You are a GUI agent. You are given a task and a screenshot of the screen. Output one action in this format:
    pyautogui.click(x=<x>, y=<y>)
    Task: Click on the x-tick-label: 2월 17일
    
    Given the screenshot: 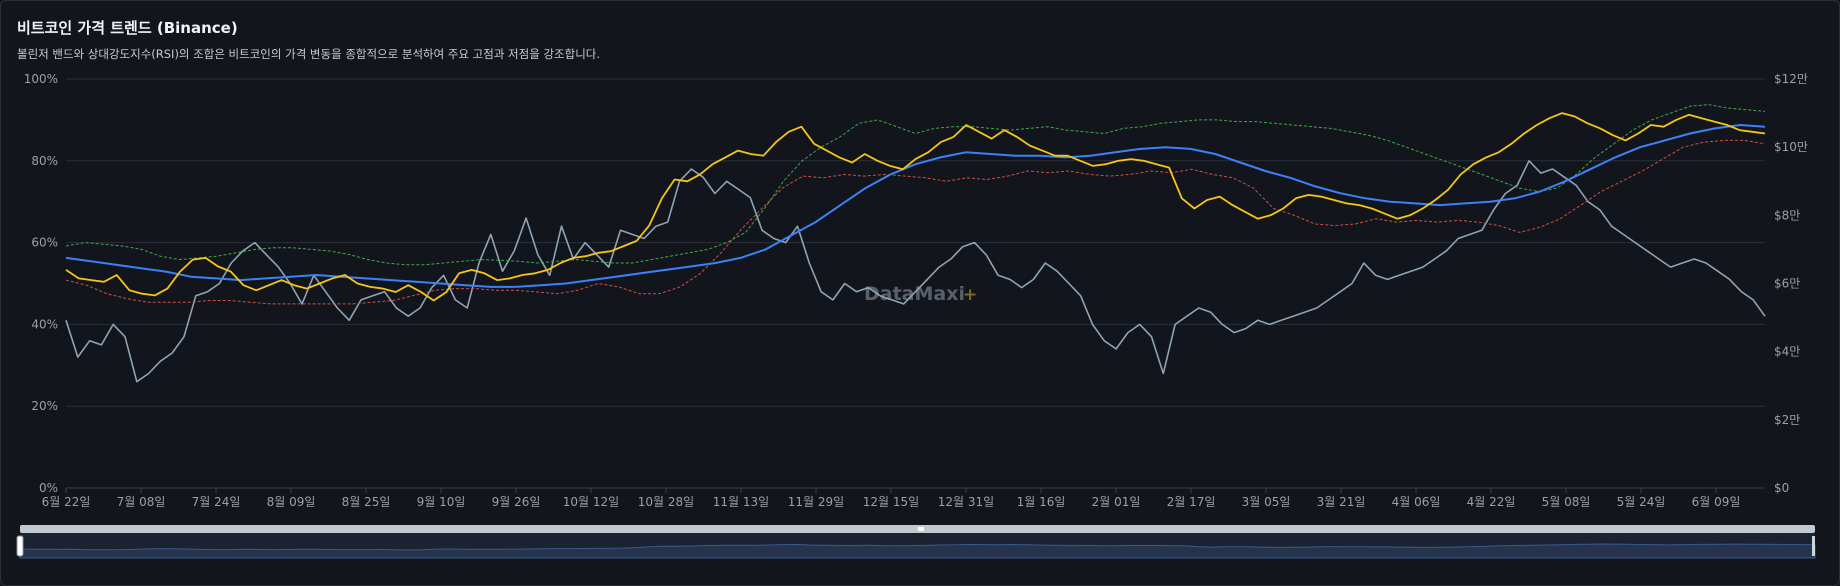 What is the action you would take?
    pyautogui.click(x=1191, y=502)
    